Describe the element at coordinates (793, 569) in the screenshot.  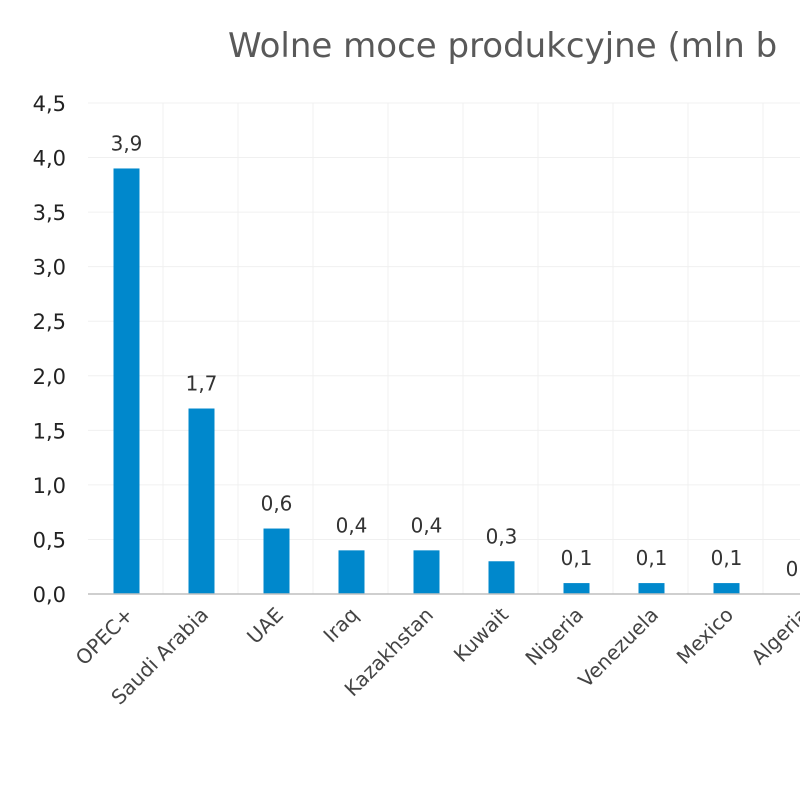
I see `data-label: 0,0` at that location.